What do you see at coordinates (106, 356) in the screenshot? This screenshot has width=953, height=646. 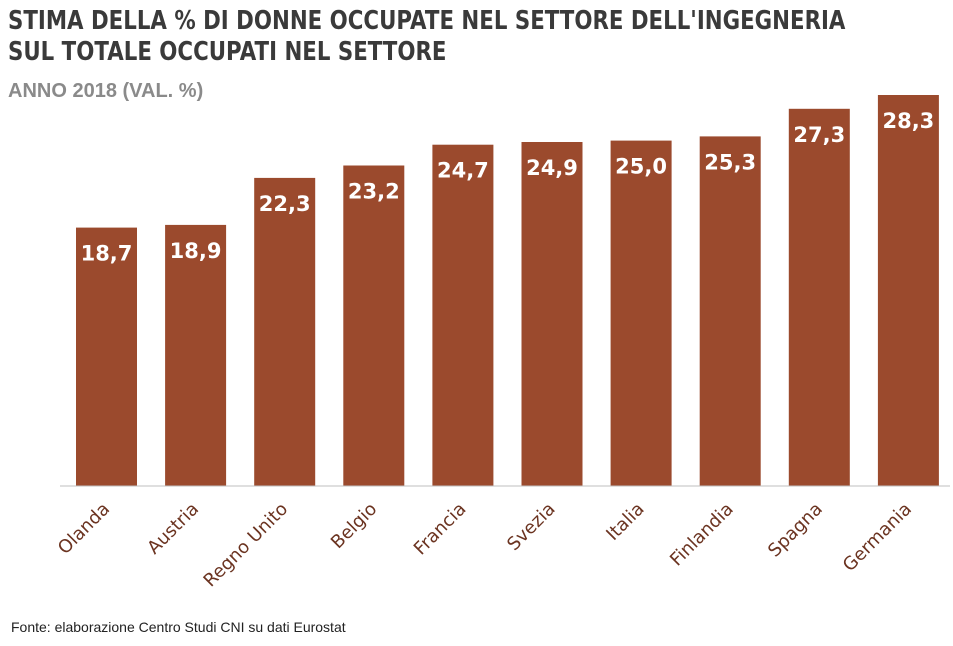 I see `bar-olanda` at bounding box center [106, 356].